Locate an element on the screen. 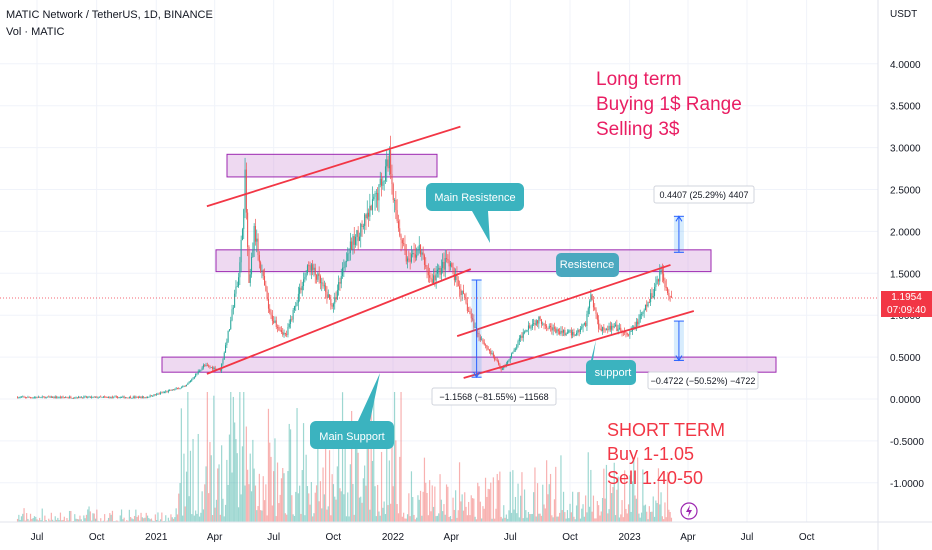 The height and width of the screenshot is (550, 932). measure-tools is located at coordinates (577, 297).